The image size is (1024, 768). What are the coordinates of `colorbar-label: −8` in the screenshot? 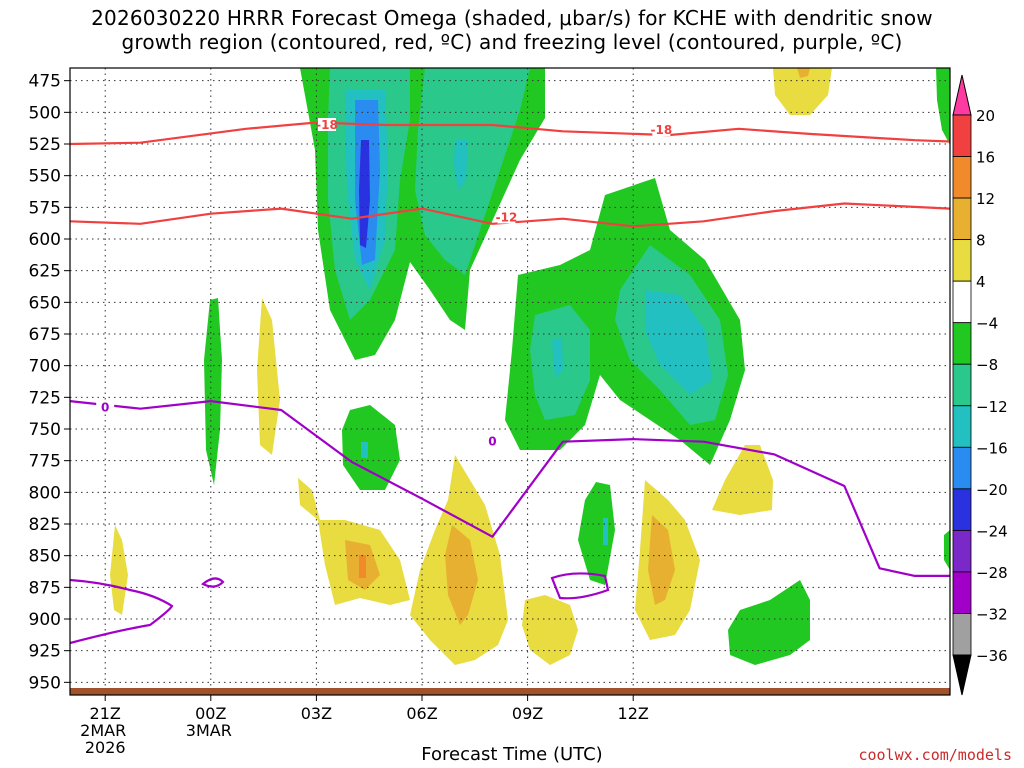 It's located at (987, 365).